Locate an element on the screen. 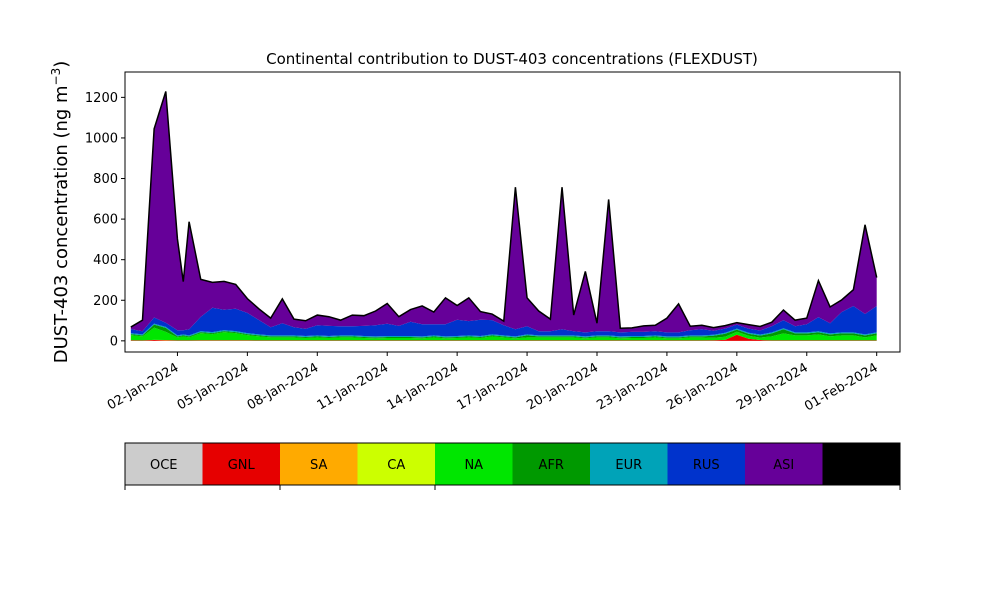 The width and height of the screenshot is (1000, 600). legend-label: AUS is located at coordinates (861, 465).